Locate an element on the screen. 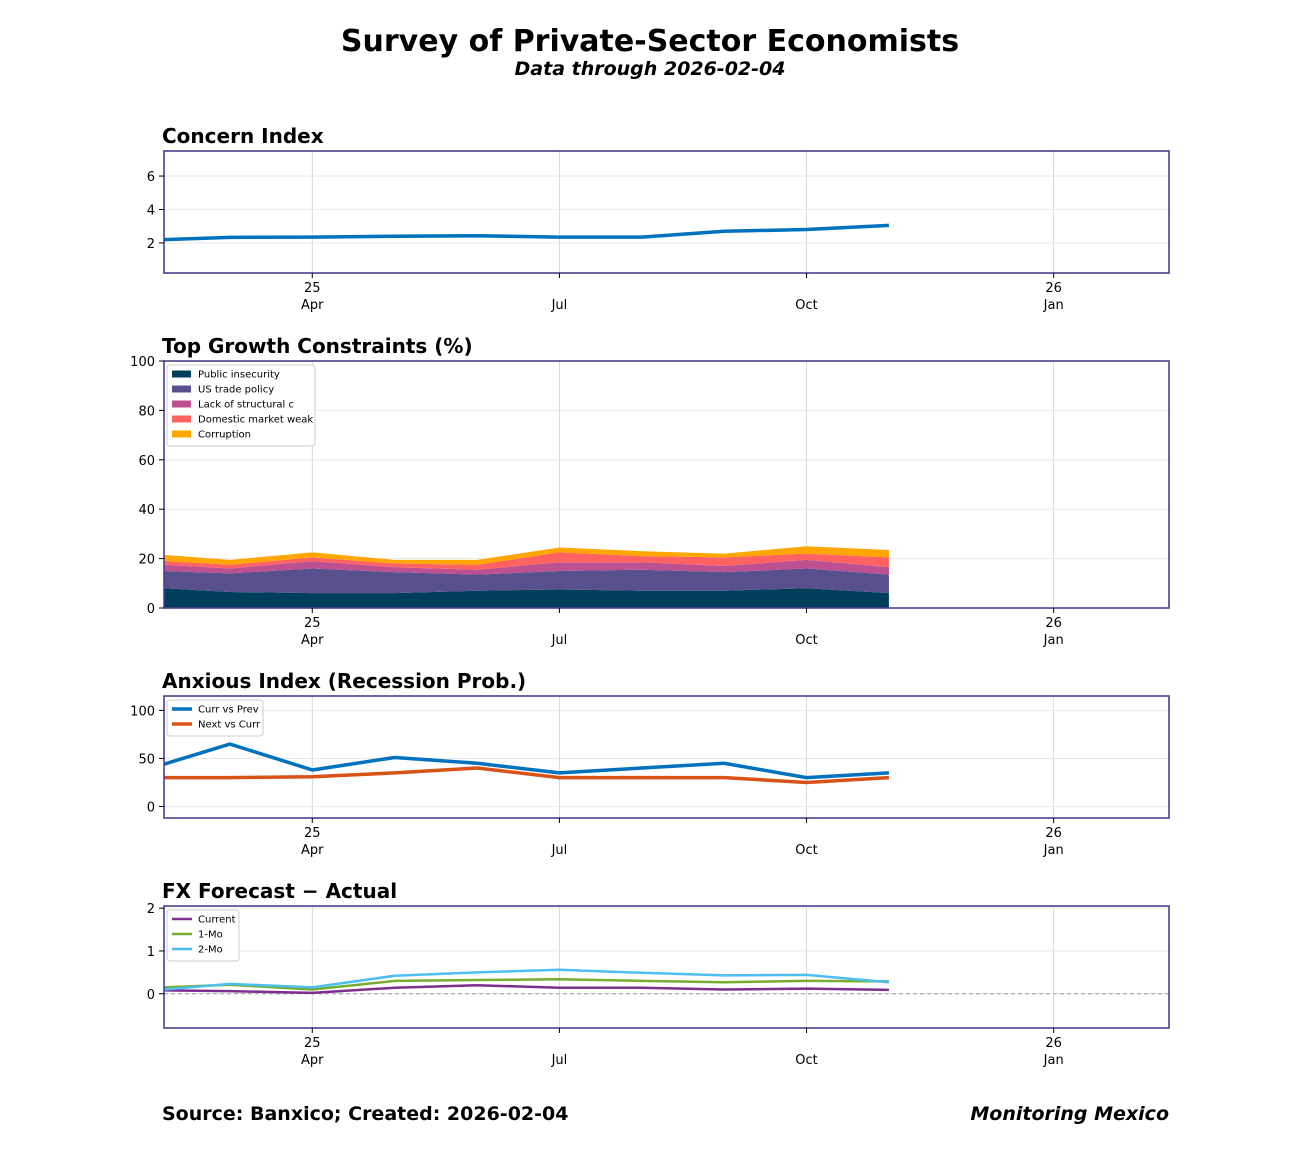  legend-label: Curr vs Prev is located at coordinates (228, 710).